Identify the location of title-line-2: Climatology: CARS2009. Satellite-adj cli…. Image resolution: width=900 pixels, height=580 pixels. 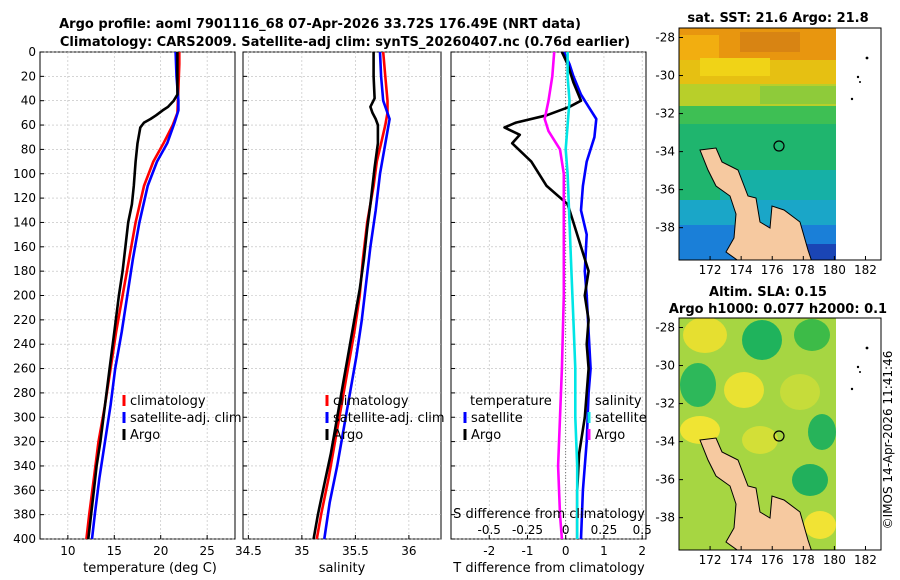
(345, 42).